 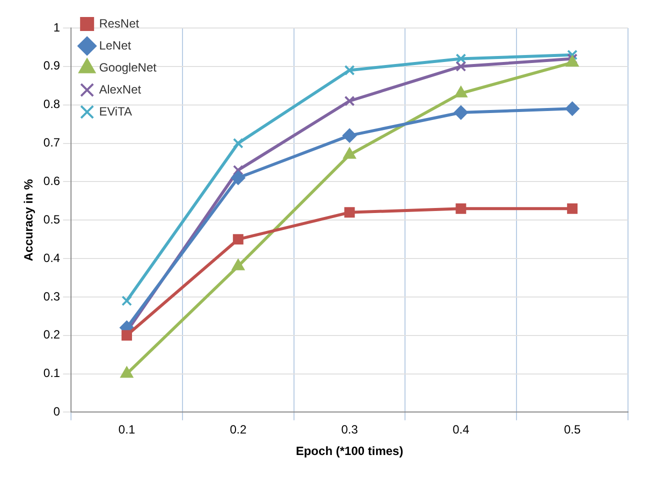 I want to click on x-axis-title: Epoch (*100 times), so click(x=350, y=451).